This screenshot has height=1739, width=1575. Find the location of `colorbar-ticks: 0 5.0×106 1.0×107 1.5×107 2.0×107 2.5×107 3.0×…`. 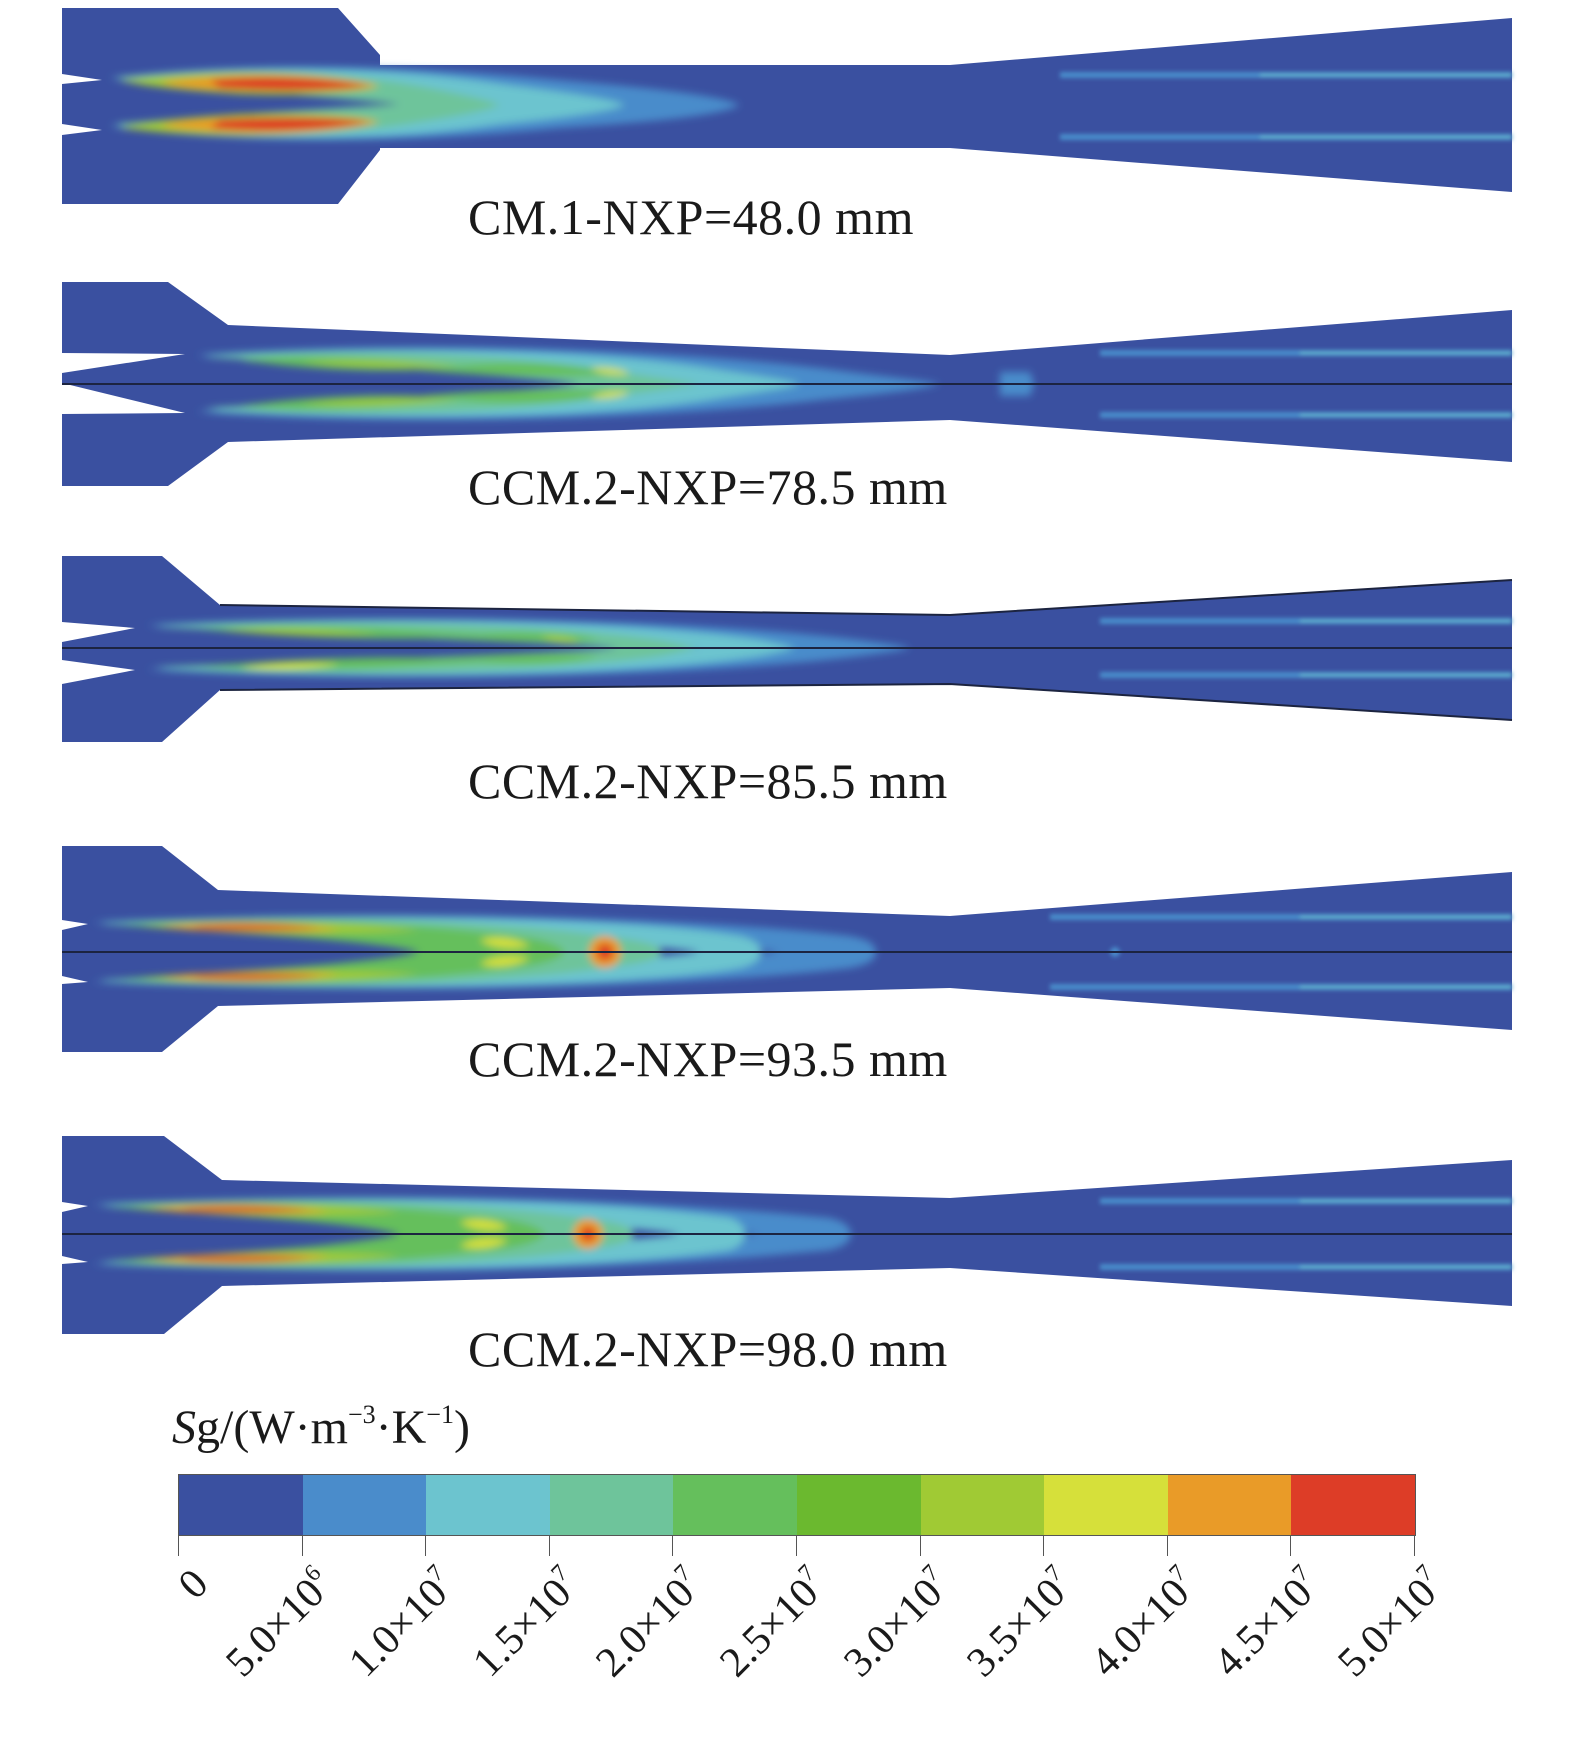

colorbar-ticks: 0 5.0×106 1.0×107 1.5×107 2.0×107 2.5×107 3.0×… is located at coordinates (807, 1636).